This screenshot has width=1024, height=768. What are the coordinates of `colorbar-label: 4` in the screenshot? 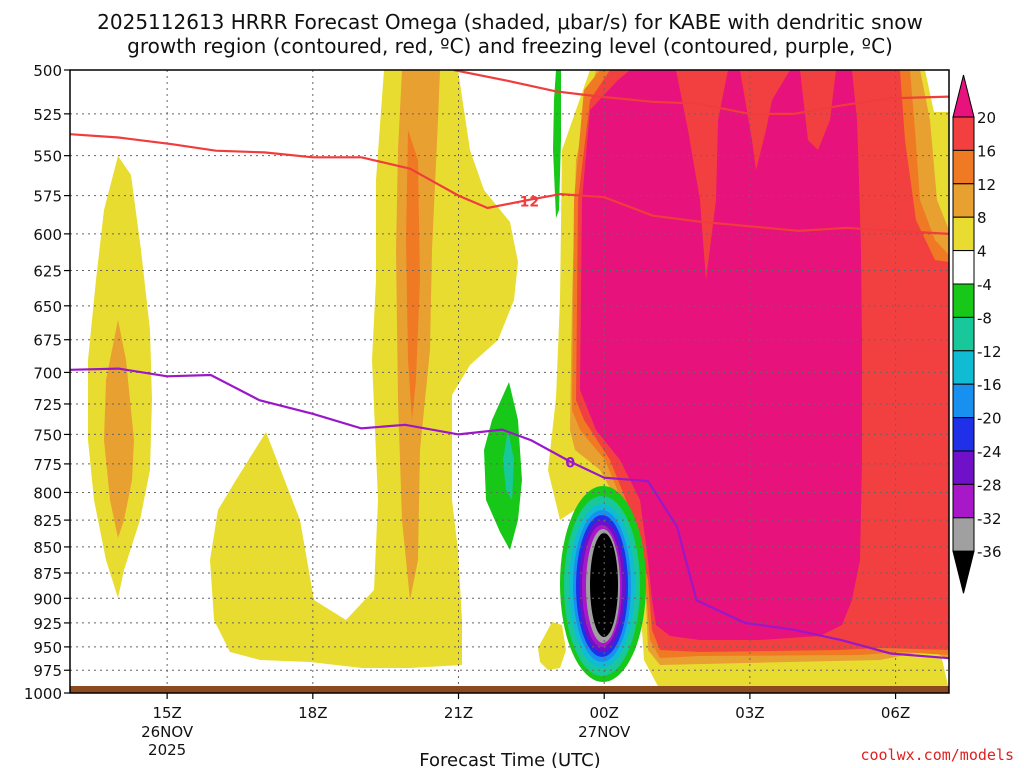 It's located at (982, 252).